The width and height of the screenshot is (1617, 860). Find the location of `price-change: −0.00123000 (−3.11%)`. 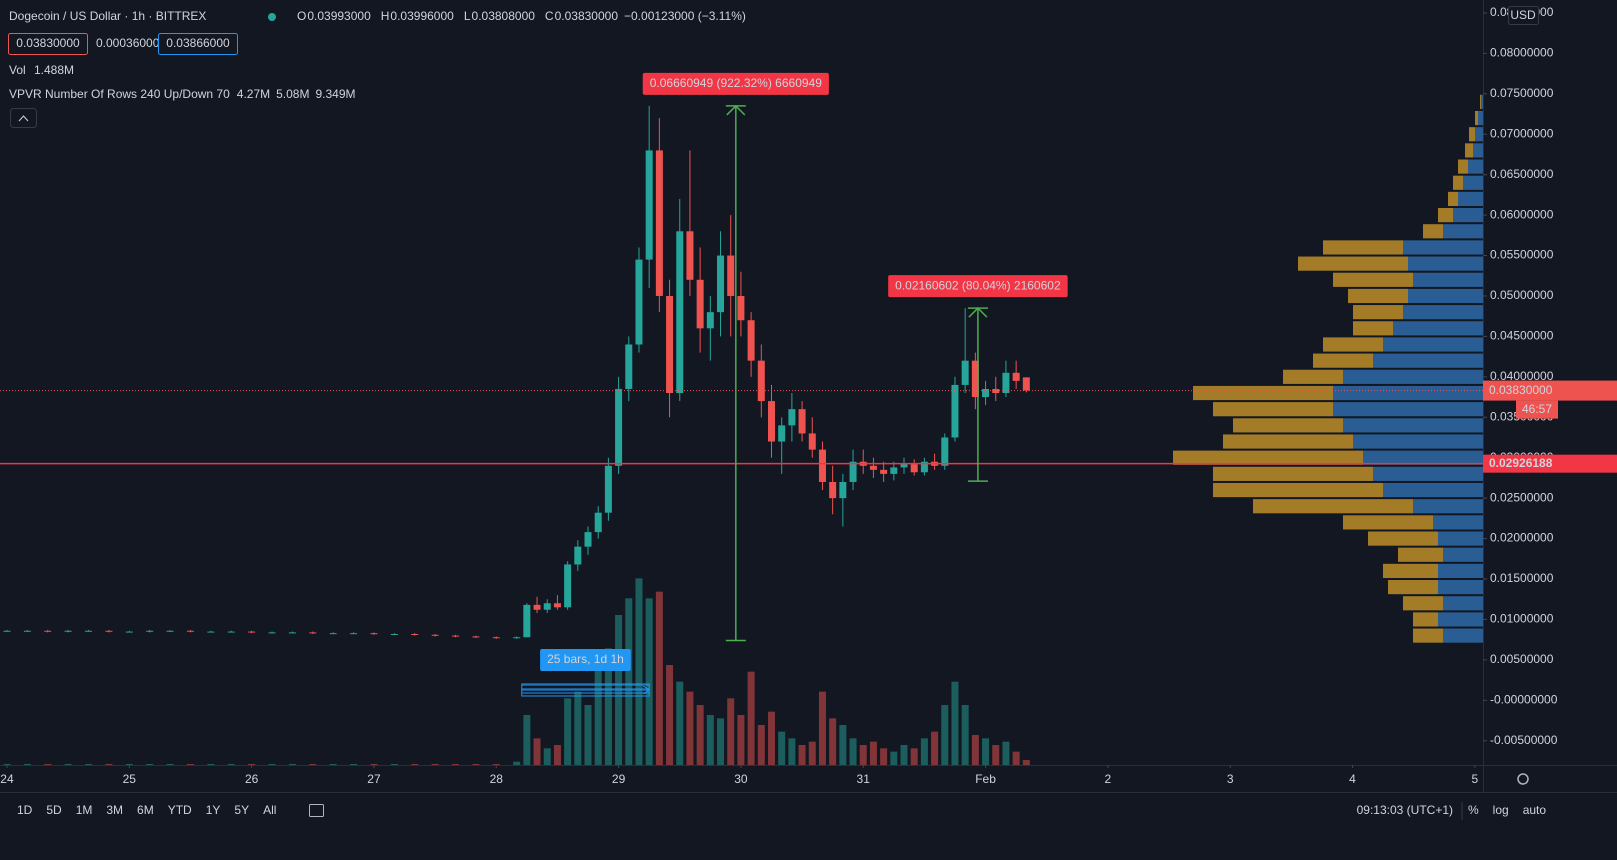

price-change: −0.00123000 (−3.11%) is located at coordinates (685, 16).